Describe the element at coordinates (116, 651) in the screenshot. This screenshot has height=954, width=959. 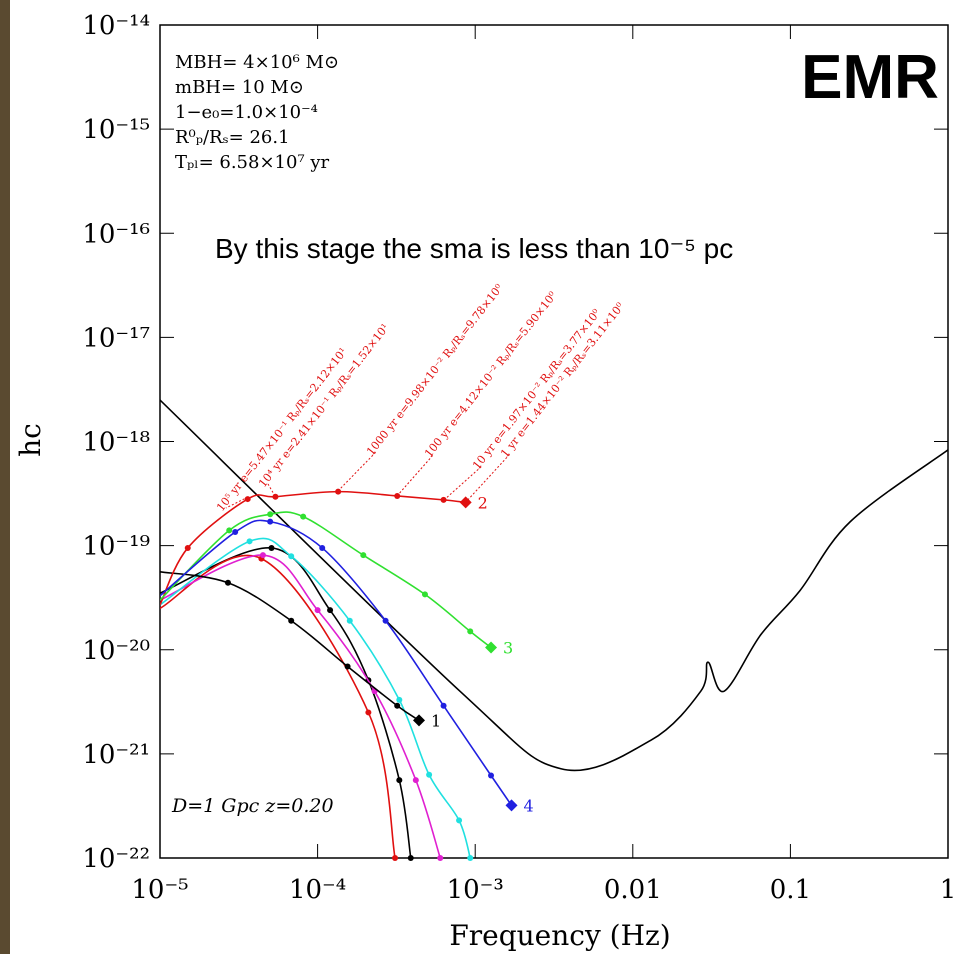
I see `y-tick-label: 10⁻²⁰` at that location.